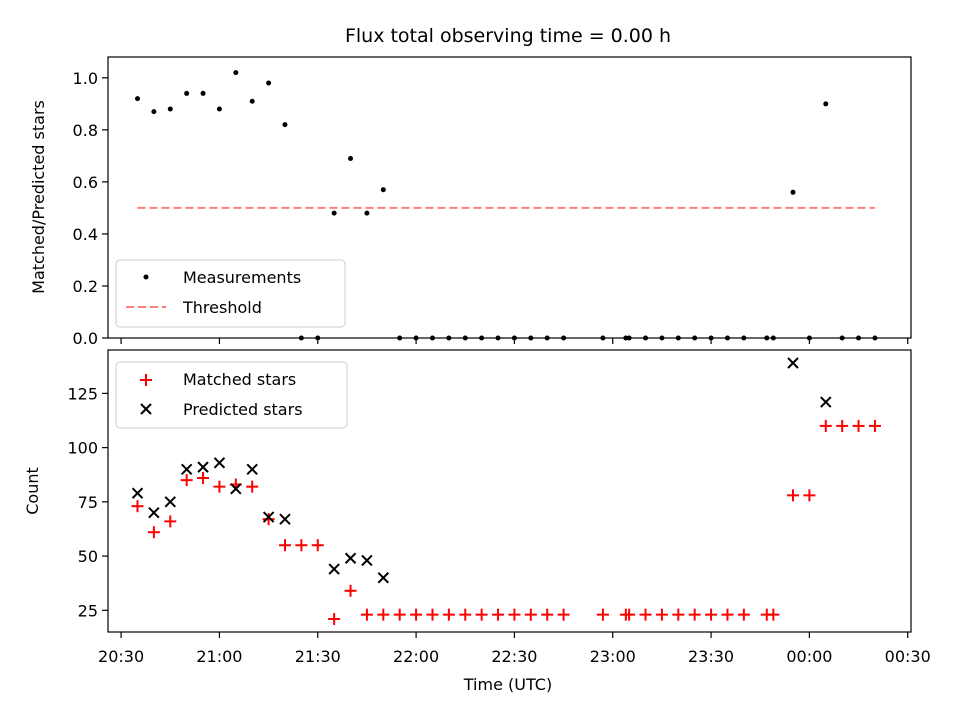  Describe the element at coordinates (85, 182) in the screenshot. I see `top-y-tick-label: 0.6` at that location.